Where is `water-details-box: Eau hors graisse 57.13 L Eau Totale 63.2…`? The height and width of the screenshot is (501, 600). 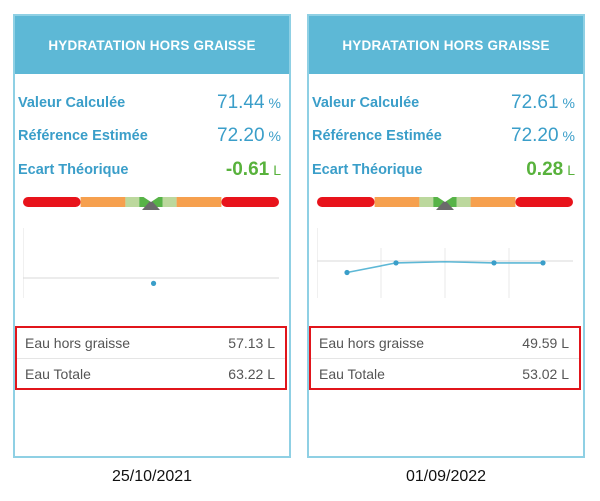
water-details-box: Eau hors graisse 57.13 L Eau Totale 63.2… is located at coordinates (151, 358).